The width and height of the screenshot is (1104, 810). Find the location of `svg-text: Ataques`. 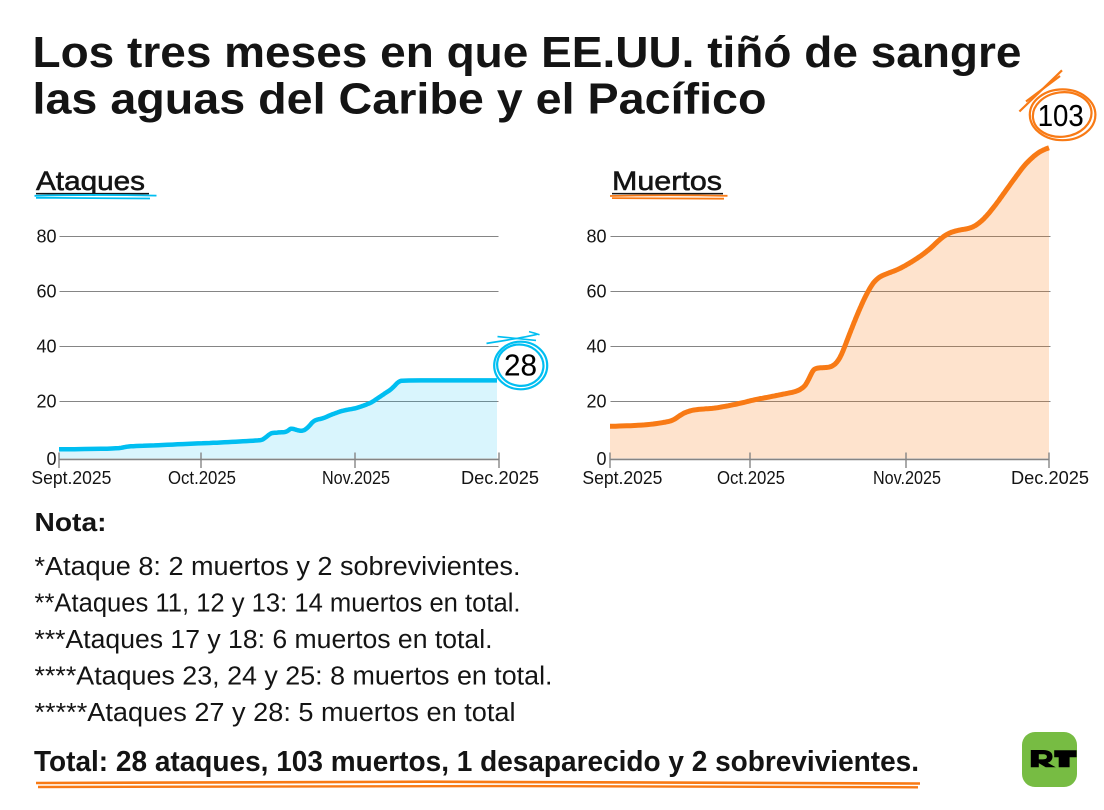

svg-text: Ataques is located at coordinates (90, 181).